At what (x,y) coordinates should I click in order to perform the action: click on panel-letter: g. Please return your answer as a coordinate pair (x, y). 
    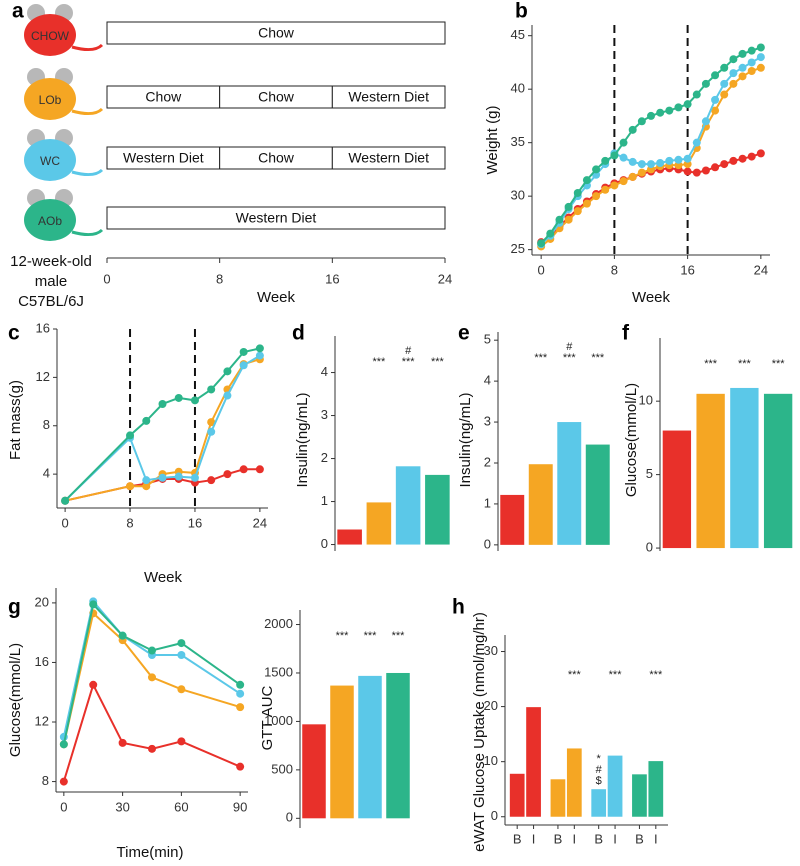
    Looking at the image, I should click on (14, 607).